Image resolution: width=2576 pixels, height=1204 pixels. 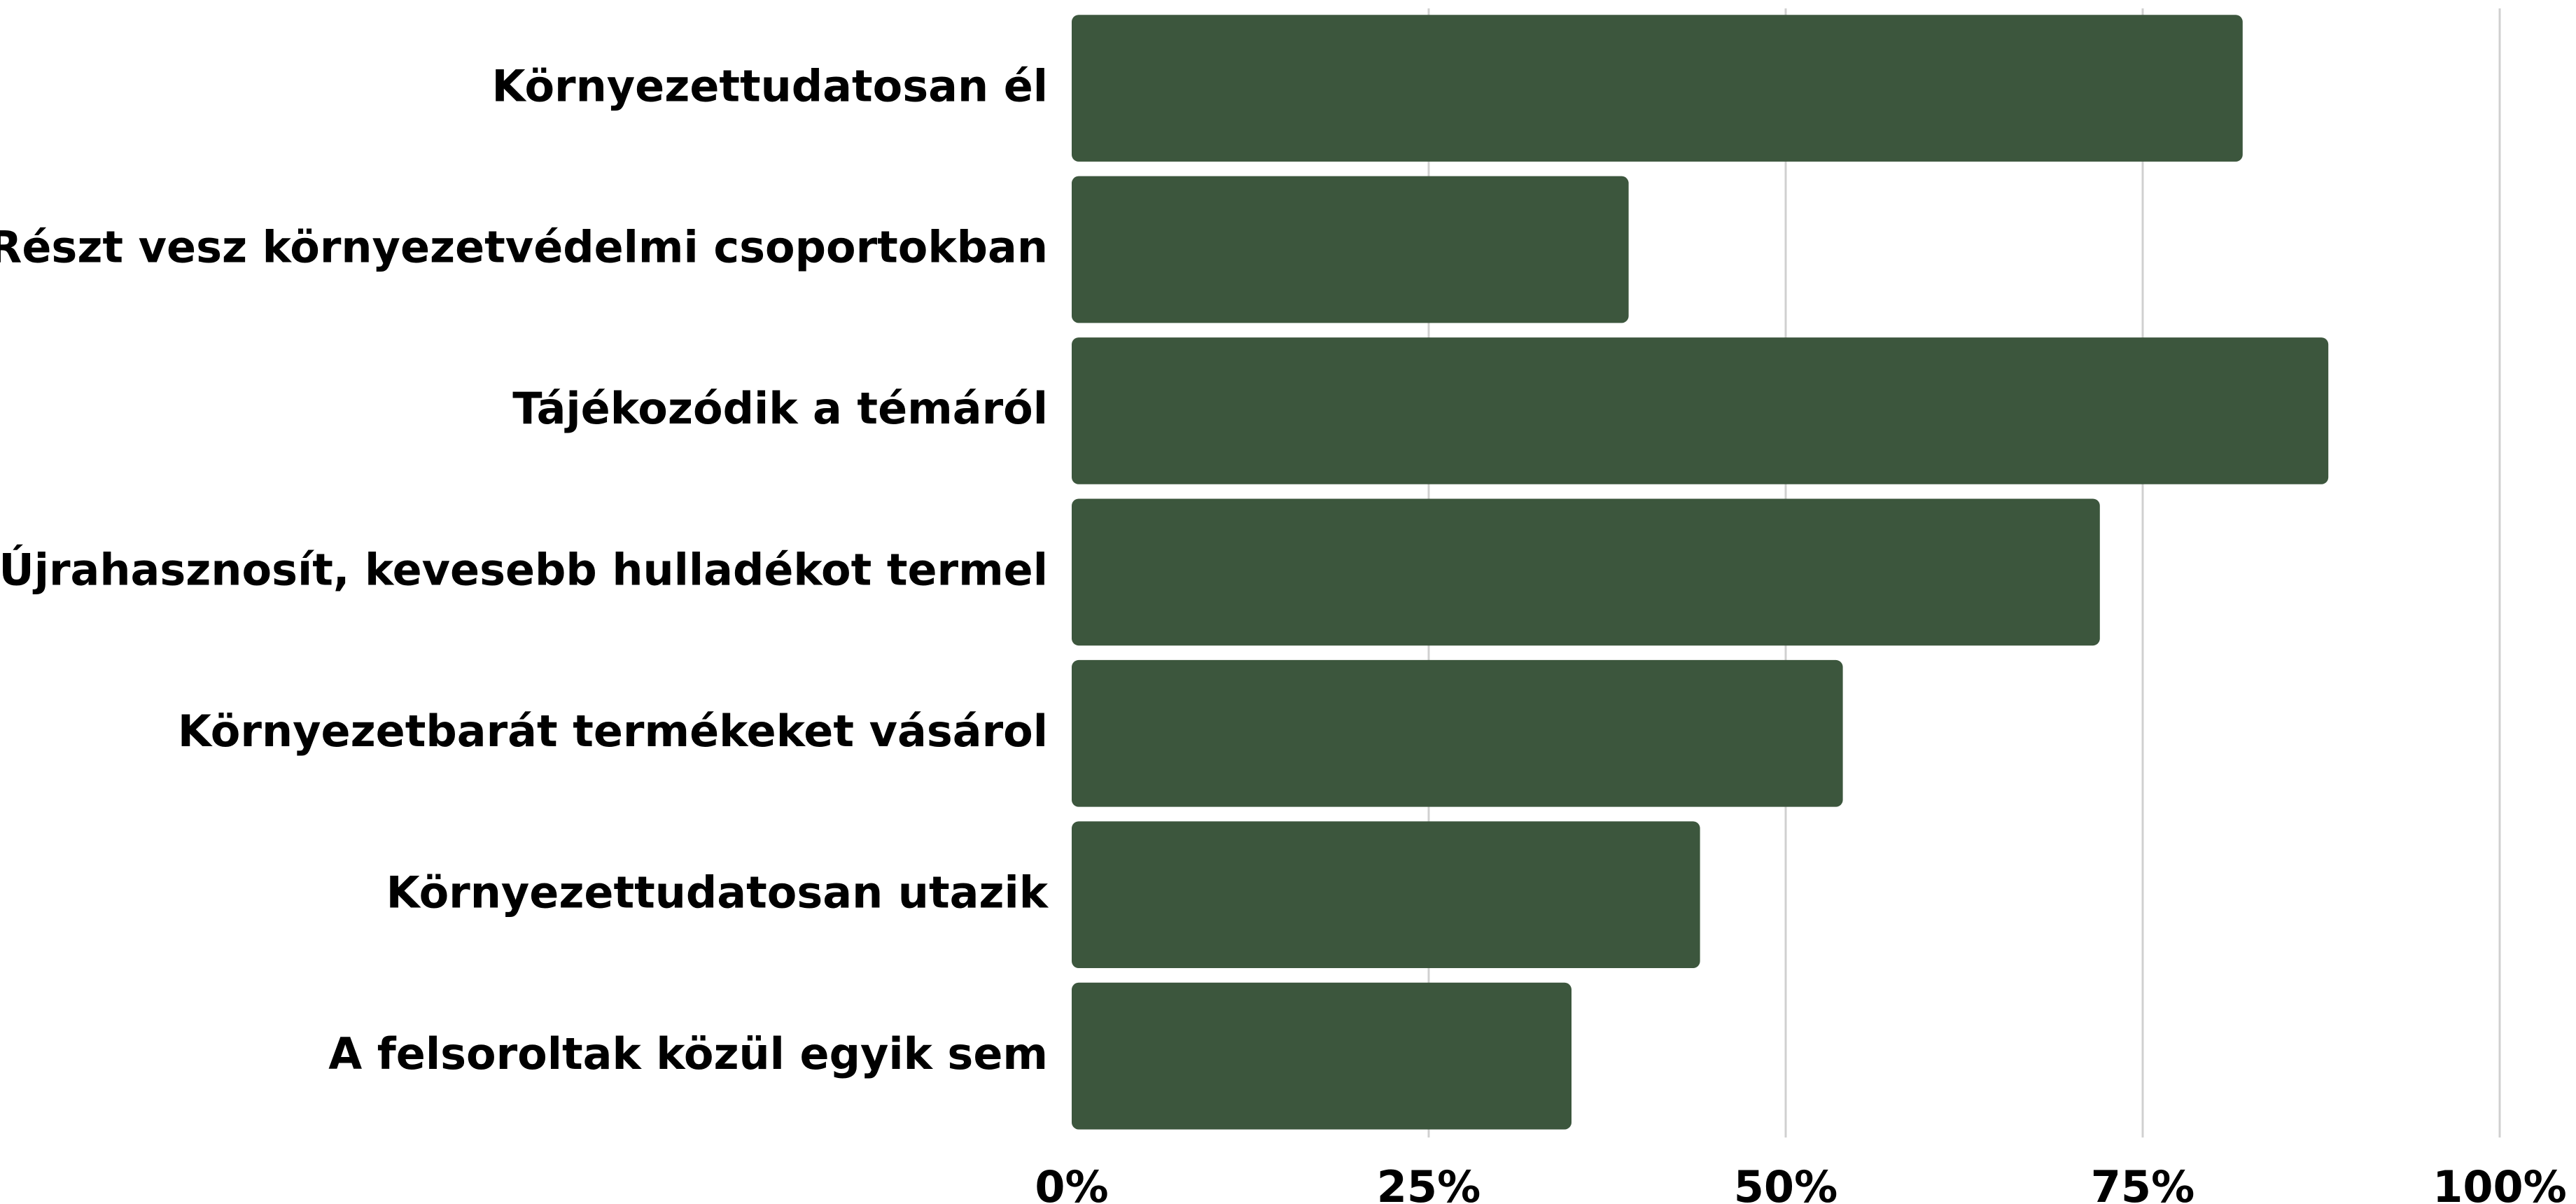 I want to click on y-tick-label: Részt vesz környezetvédelmi csoportokban, so click(x=524, y=247).